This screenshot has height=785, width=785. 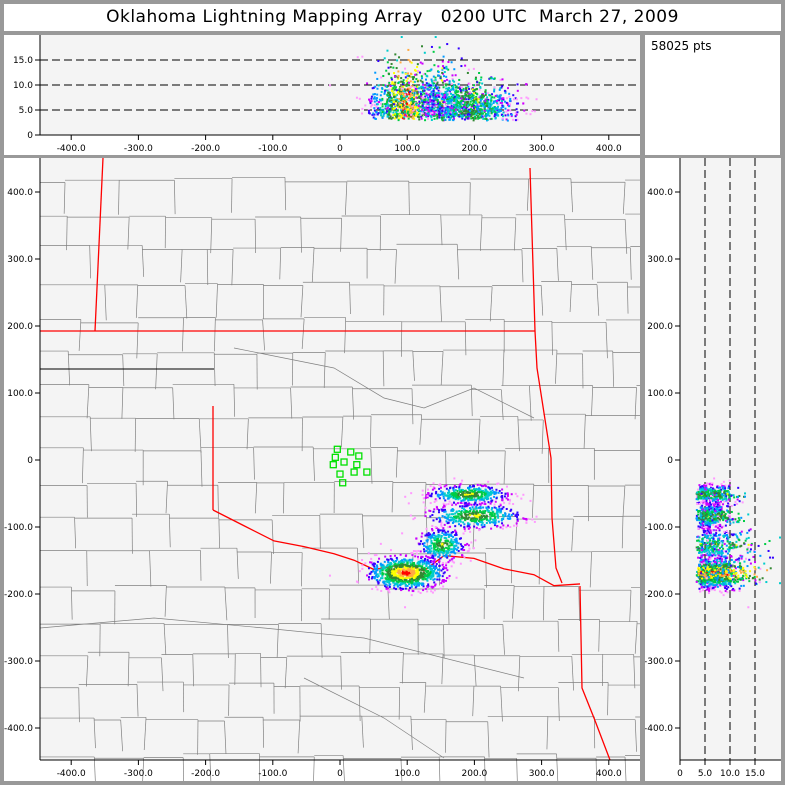 What do you see at coordinates (138, 149) in the screenshot?
I see `x-axis-tick-label: -300.0` at bounding box center [138, 149].